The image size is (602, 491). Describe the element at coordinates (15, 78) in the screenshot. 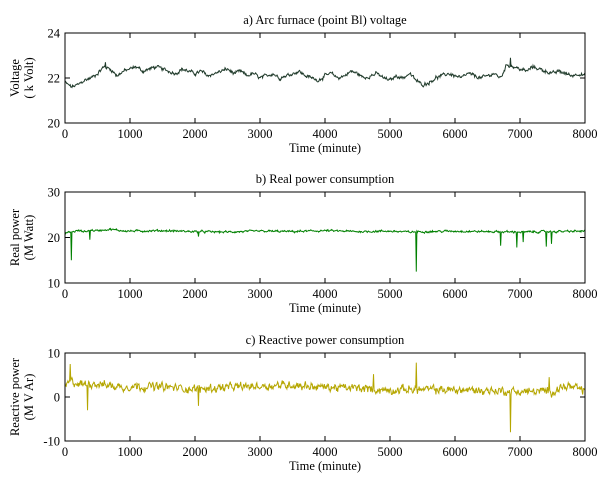

I see `y-axis-label: Voltage` at that location.